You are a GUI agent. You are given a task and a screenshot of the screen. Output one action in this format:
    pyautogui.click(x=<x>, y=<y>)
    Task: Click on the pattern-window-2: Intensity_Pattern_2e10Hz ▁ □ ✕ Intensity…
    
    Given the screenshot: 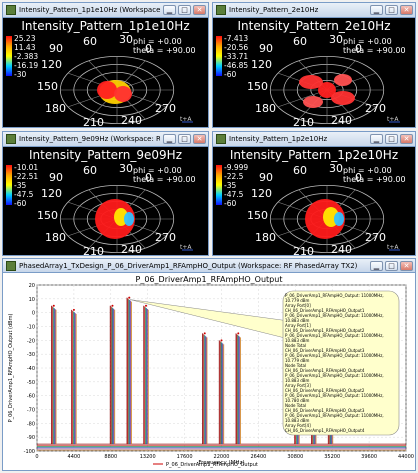 What is the action you would take?
    pyautogui.click(x=314, y=65)
    